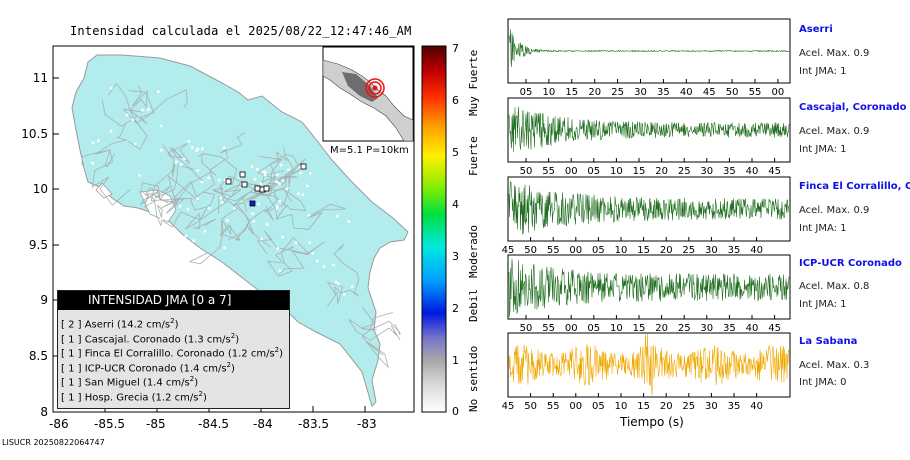  I want to click on trace-station-name: Aserri, so click(816, 29).